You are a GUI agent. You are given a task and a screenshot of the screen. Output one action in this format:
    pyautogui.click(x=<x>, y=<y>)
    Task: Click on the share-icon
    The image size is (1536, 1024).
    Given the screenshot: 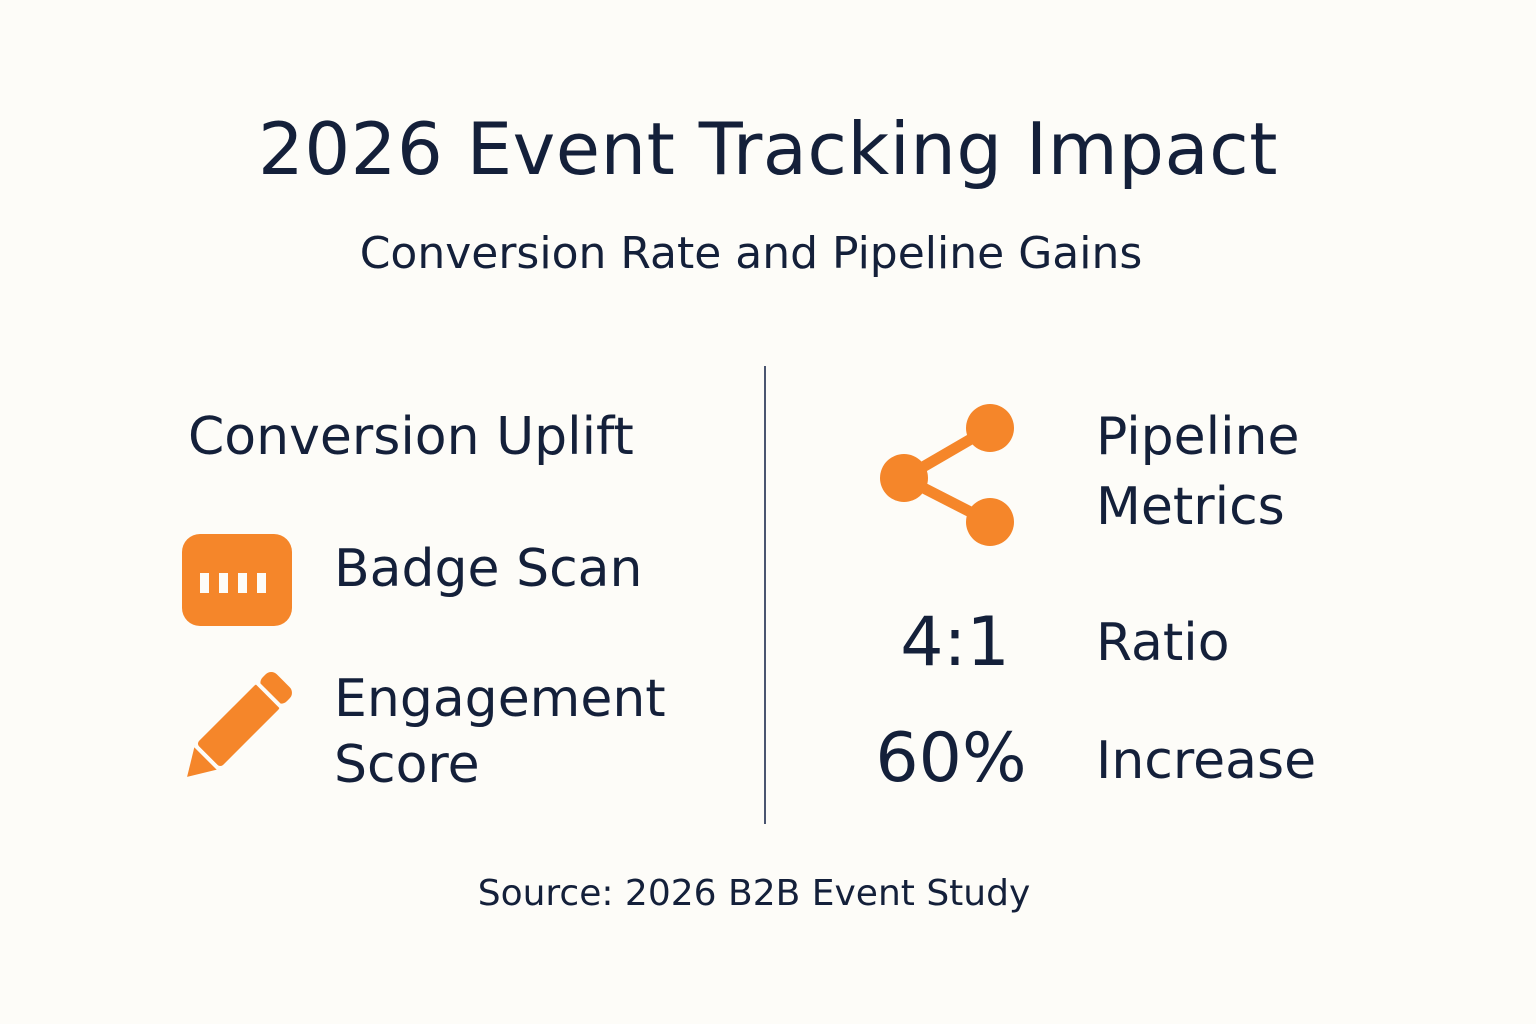 What is the action you would take?
    pyautogui.click(x=948, y=476)
    